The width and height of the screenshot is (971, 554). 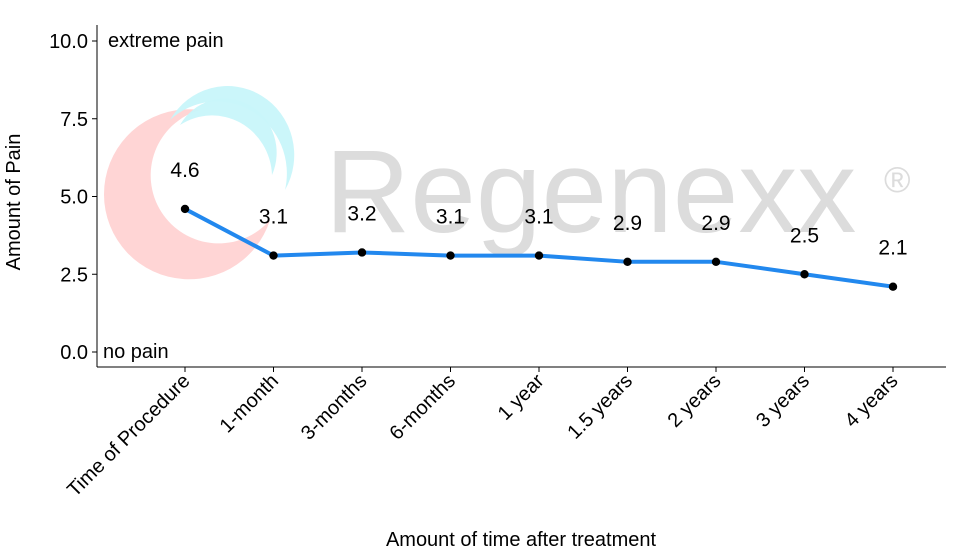 I want to click on x-tick-label: 3-months, so click(x=334, y=407).